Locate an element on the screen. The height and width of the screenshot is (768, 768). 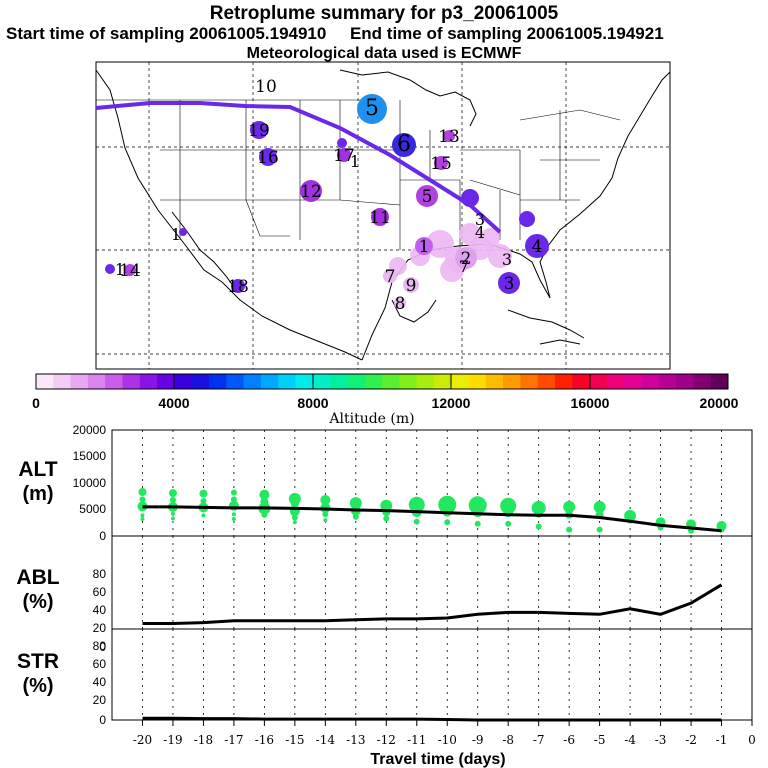
mean-trajectory is located at coordinates (298, 167).